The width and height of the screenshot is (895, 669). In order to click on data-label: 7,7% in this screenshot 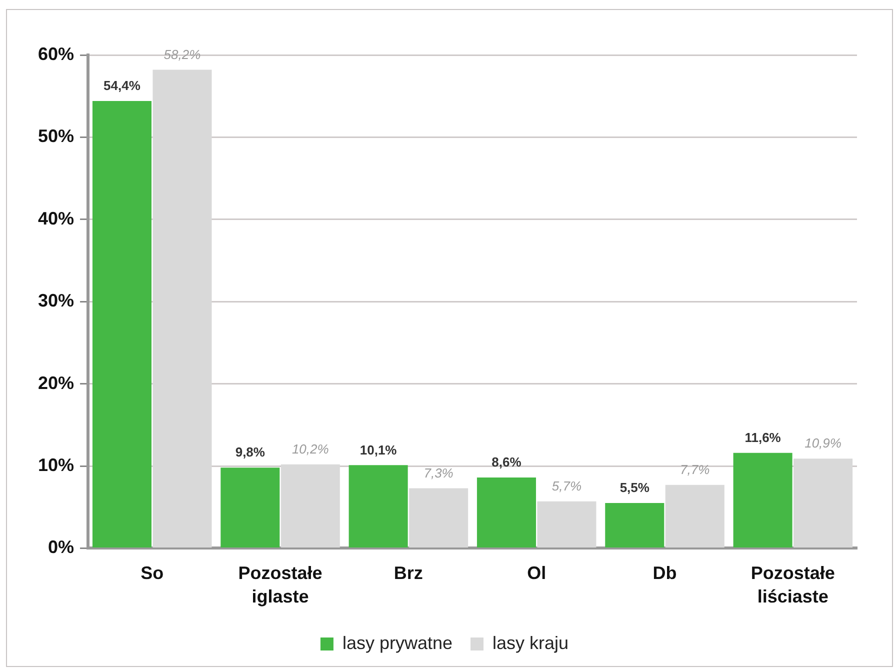, I will do `click(695, 470)`.